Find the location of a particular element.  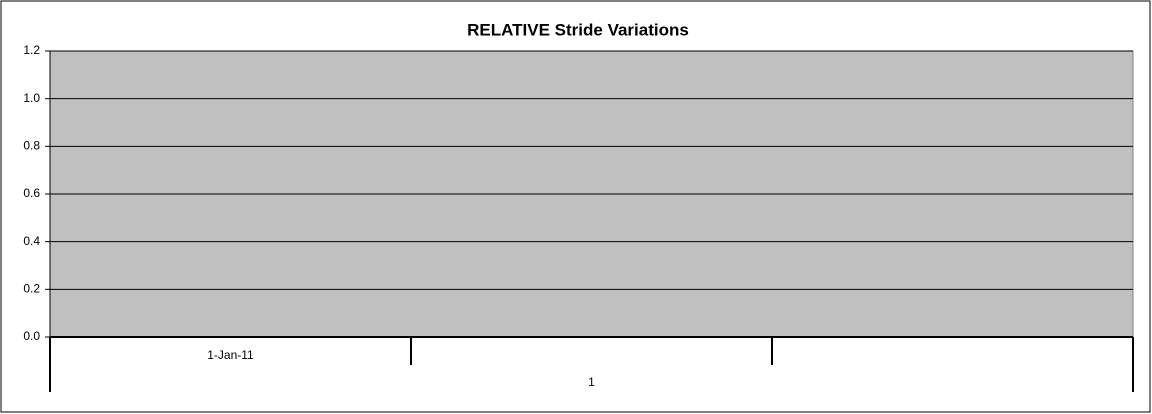

x-tick-label: 1-Jan-11 is located at coordinates (230, 355).